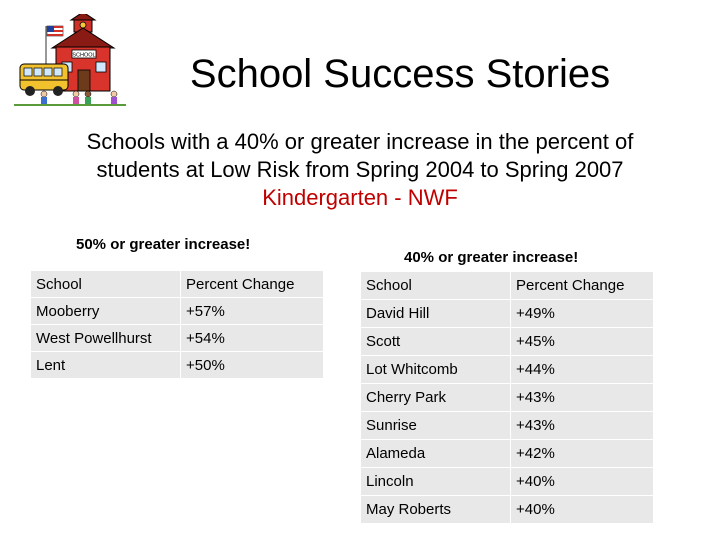 The image size is (720, 540). I want to click on table-row: West Powellhurst +54%, so click(177, 338).